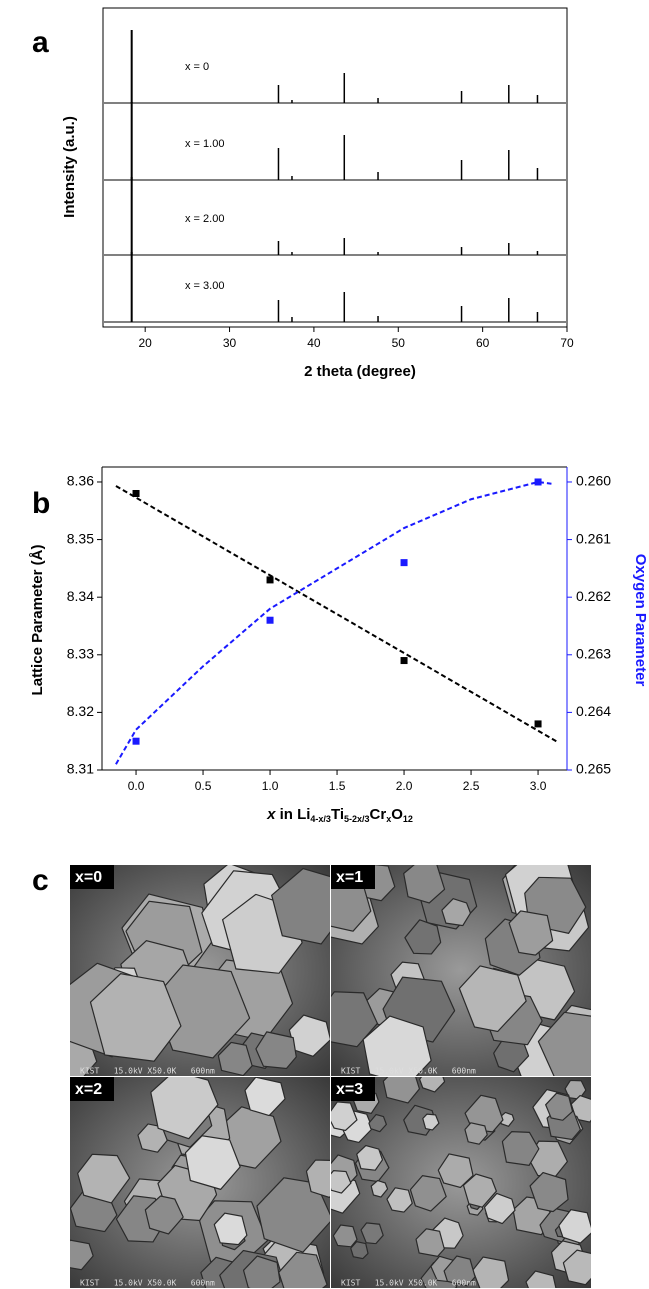 The height and width of the screenshot is (1289, 649). Describe the element at coordinates (593, 538) in the screenshot. I see `y2-tick-label: 0.261` at that location.